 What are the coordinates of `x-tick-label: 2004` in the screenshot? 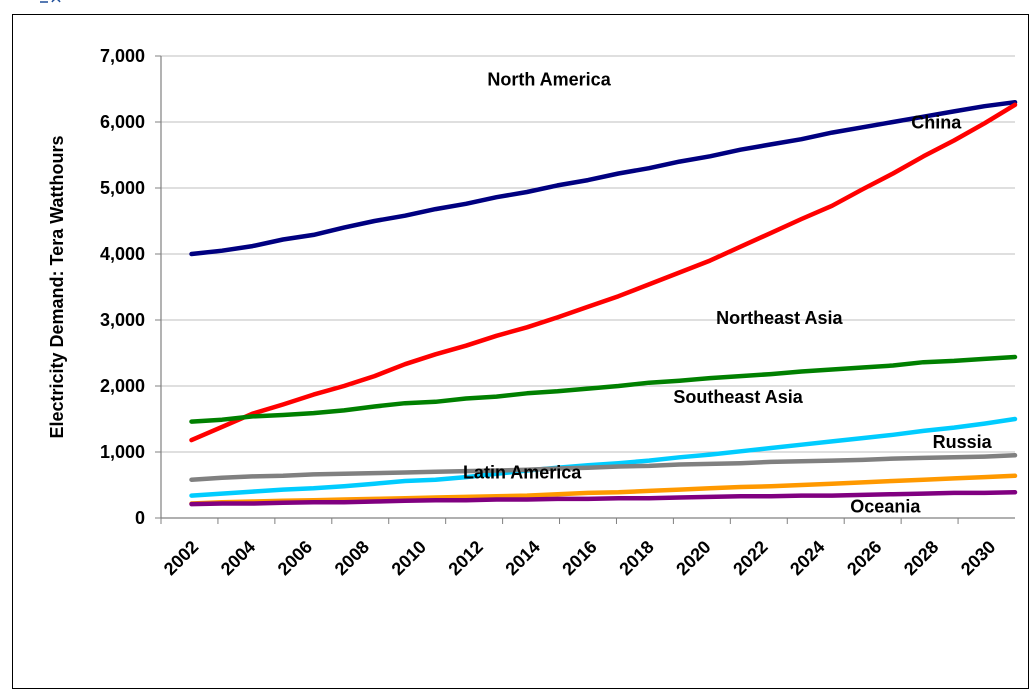 It's located at (238, 558).